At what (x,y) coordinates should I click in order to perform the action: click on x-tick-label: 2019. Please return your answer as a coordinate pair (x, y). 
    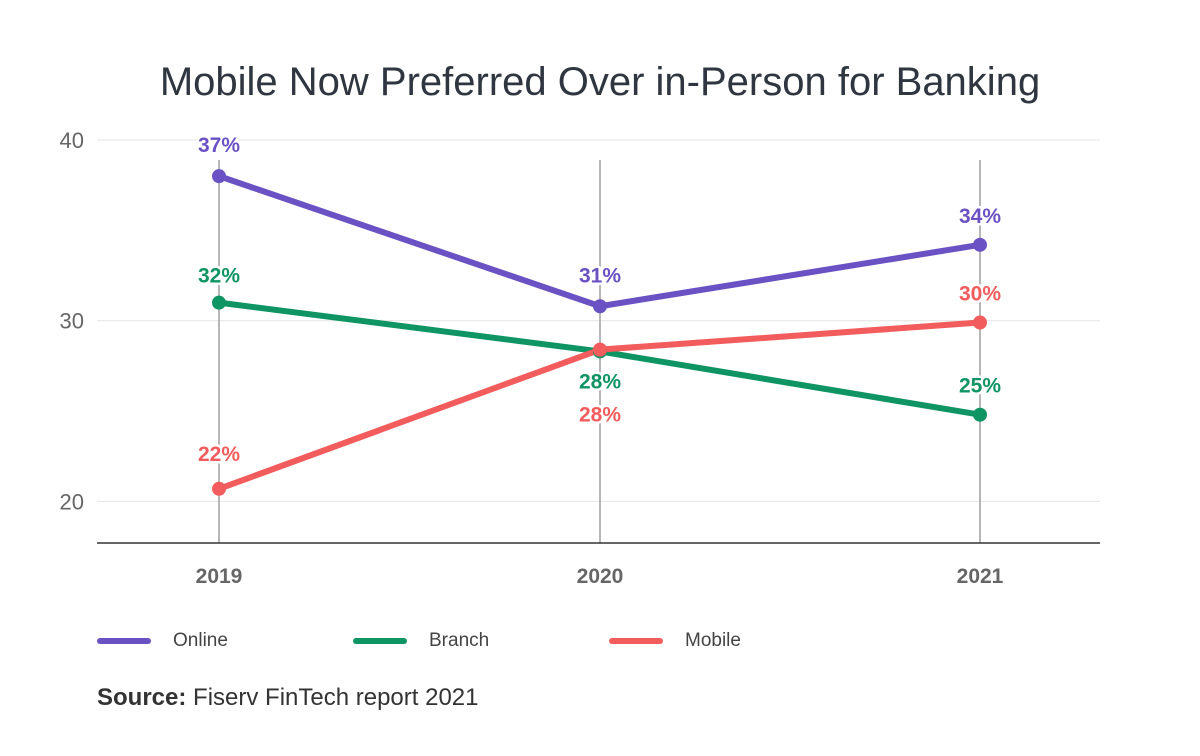
    Looking at the image, I should click on (219, 576).